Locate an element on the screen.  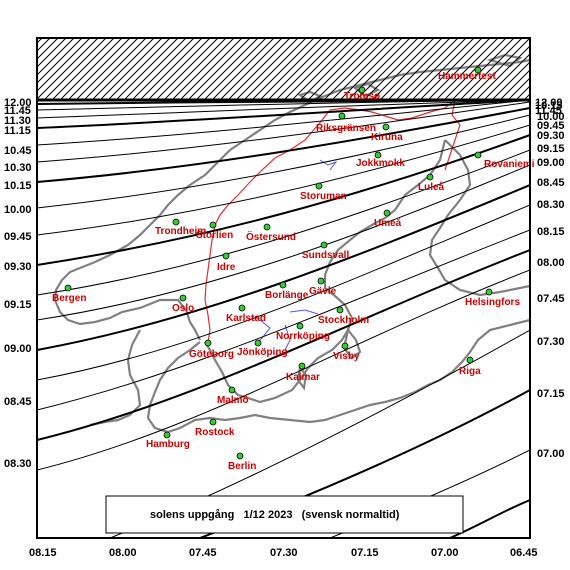
city-hamburg: Hamburg is located at coordinates (168, 440).